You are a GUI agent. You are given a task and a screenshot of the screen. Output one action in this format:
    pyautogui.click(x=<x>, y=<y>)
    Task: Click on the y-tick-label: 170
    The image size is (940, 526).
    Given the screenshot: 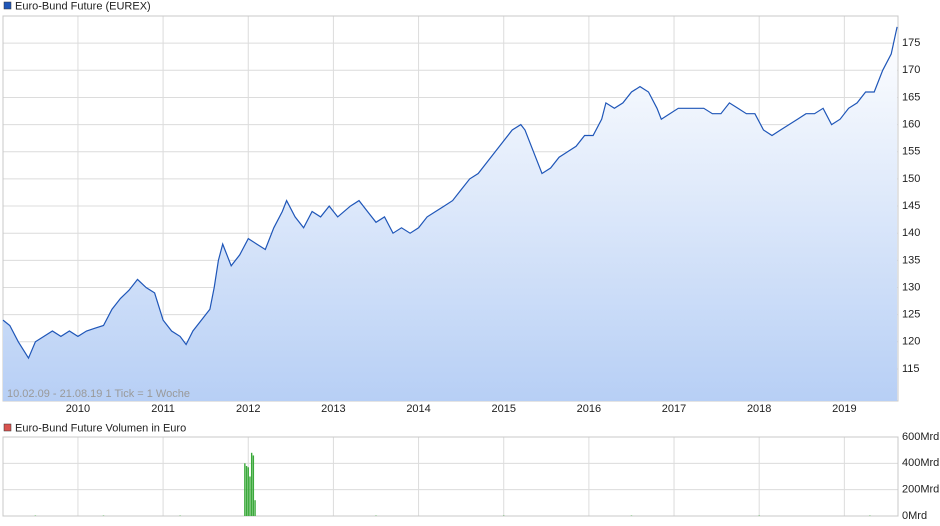 What is the action you would take?
    pyautogui.click(x=911, y=70)
    